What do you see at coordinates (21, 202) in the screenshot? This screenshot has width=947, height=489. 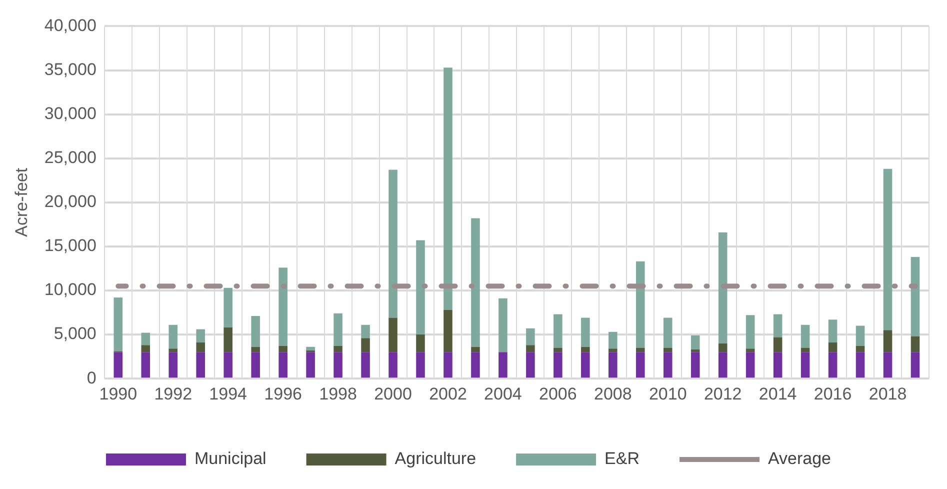 I see `y-axis-title: Acre-feet` at bounding box center [21, 202].